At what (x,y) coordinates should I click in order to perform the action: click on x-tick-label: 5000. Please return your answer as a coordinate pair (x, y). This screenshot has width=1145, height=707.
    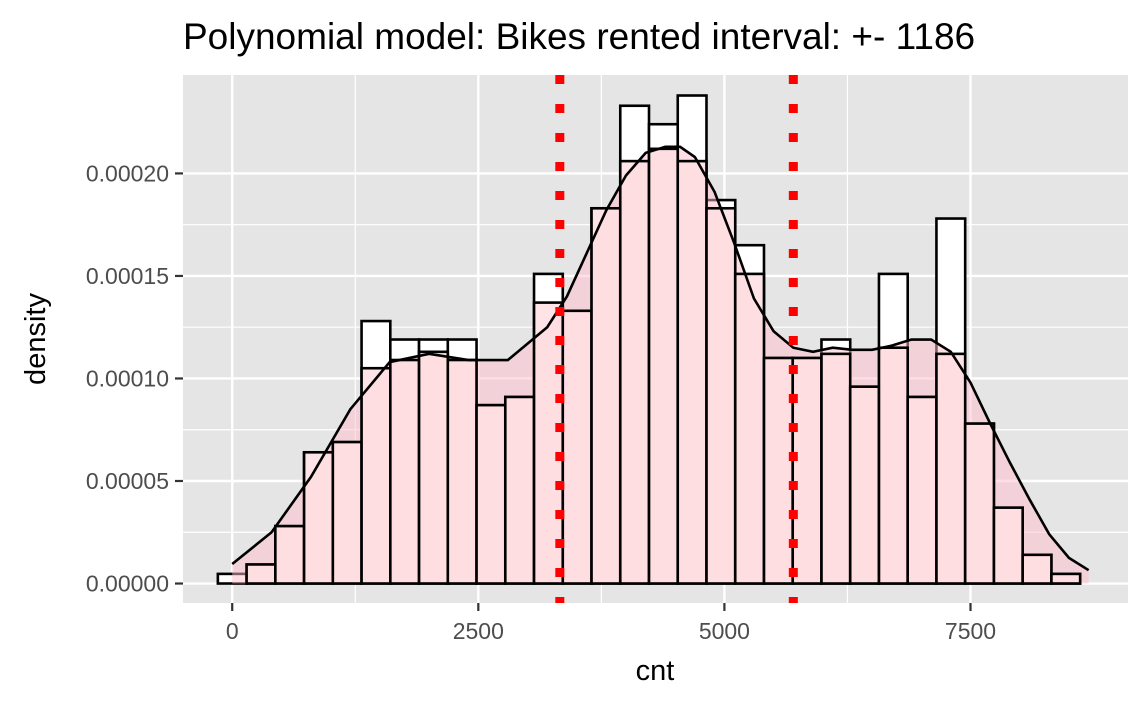
    Looking at the image, I should click on (724, 631).